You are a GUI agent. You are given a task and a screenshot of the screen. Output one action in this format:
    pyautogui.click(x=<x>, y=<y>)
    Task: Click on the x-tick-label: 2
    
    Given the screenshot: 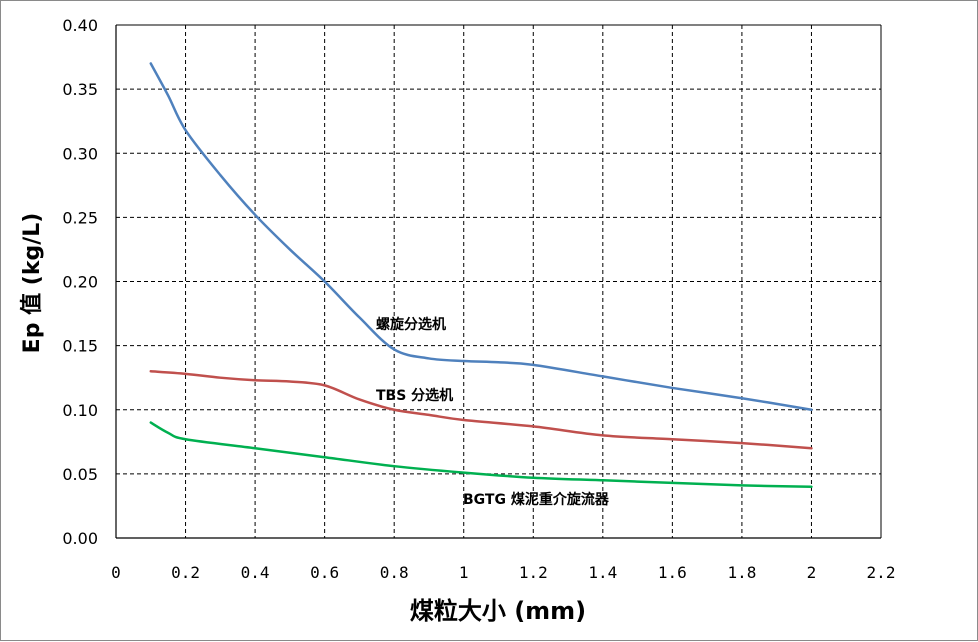 What is the action you would take?
    pyautogui.click(x=812, y=572)
    